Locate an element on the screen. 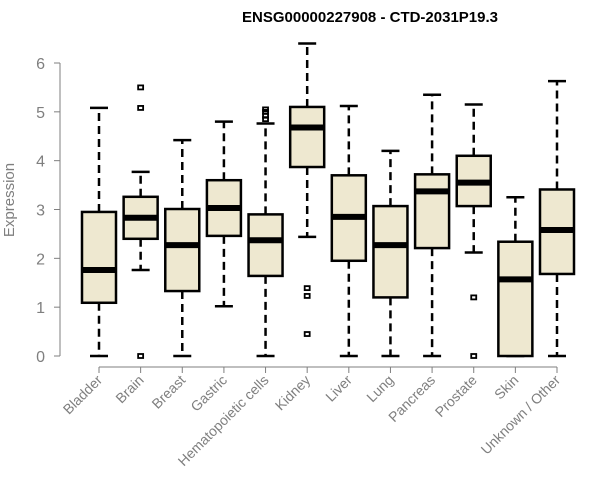  box-kidney is located at coordinates (307, 189).